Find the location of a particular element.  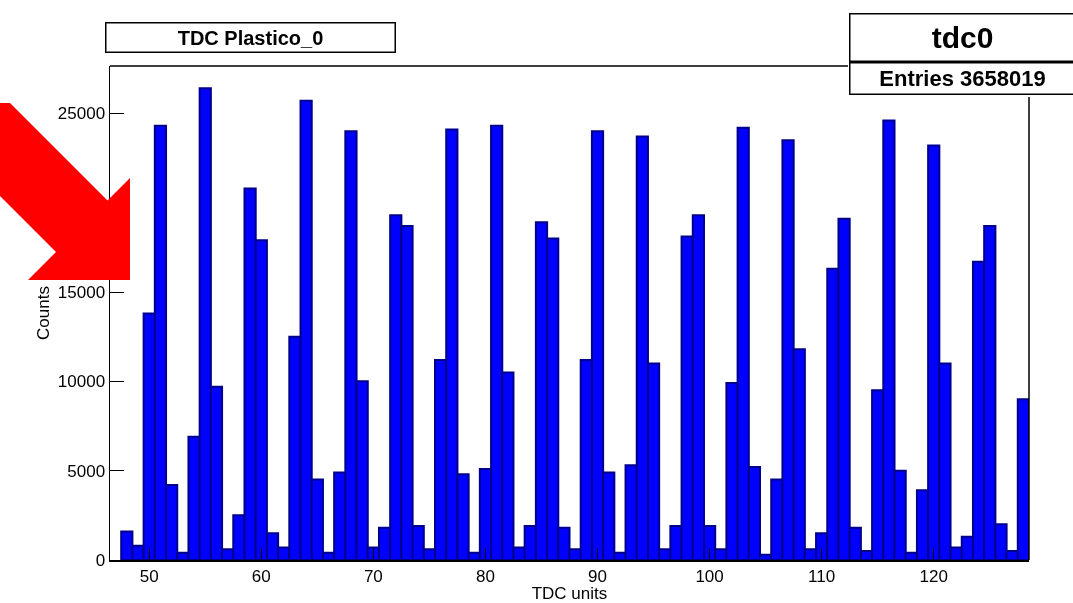

y-tick-label: 10000 is located at coordinates (81, 382).